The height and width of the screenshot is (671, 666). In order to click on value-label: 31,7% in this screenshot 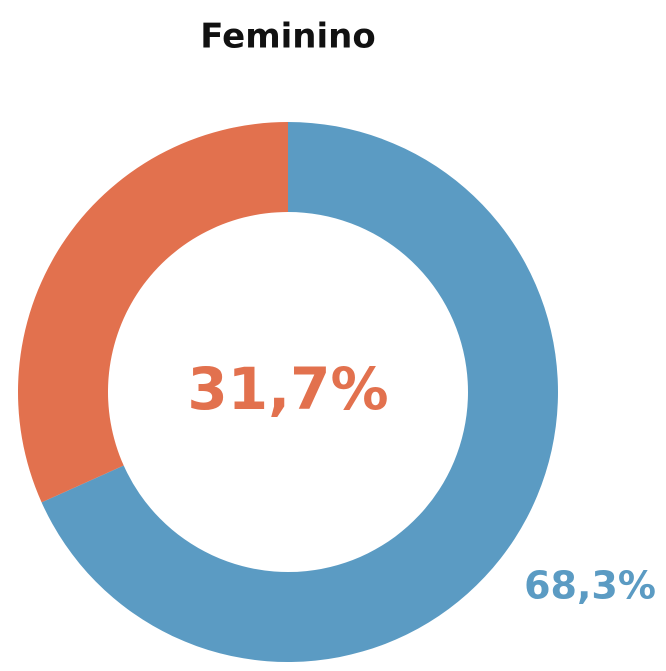, I will do `click(287, 389)`.